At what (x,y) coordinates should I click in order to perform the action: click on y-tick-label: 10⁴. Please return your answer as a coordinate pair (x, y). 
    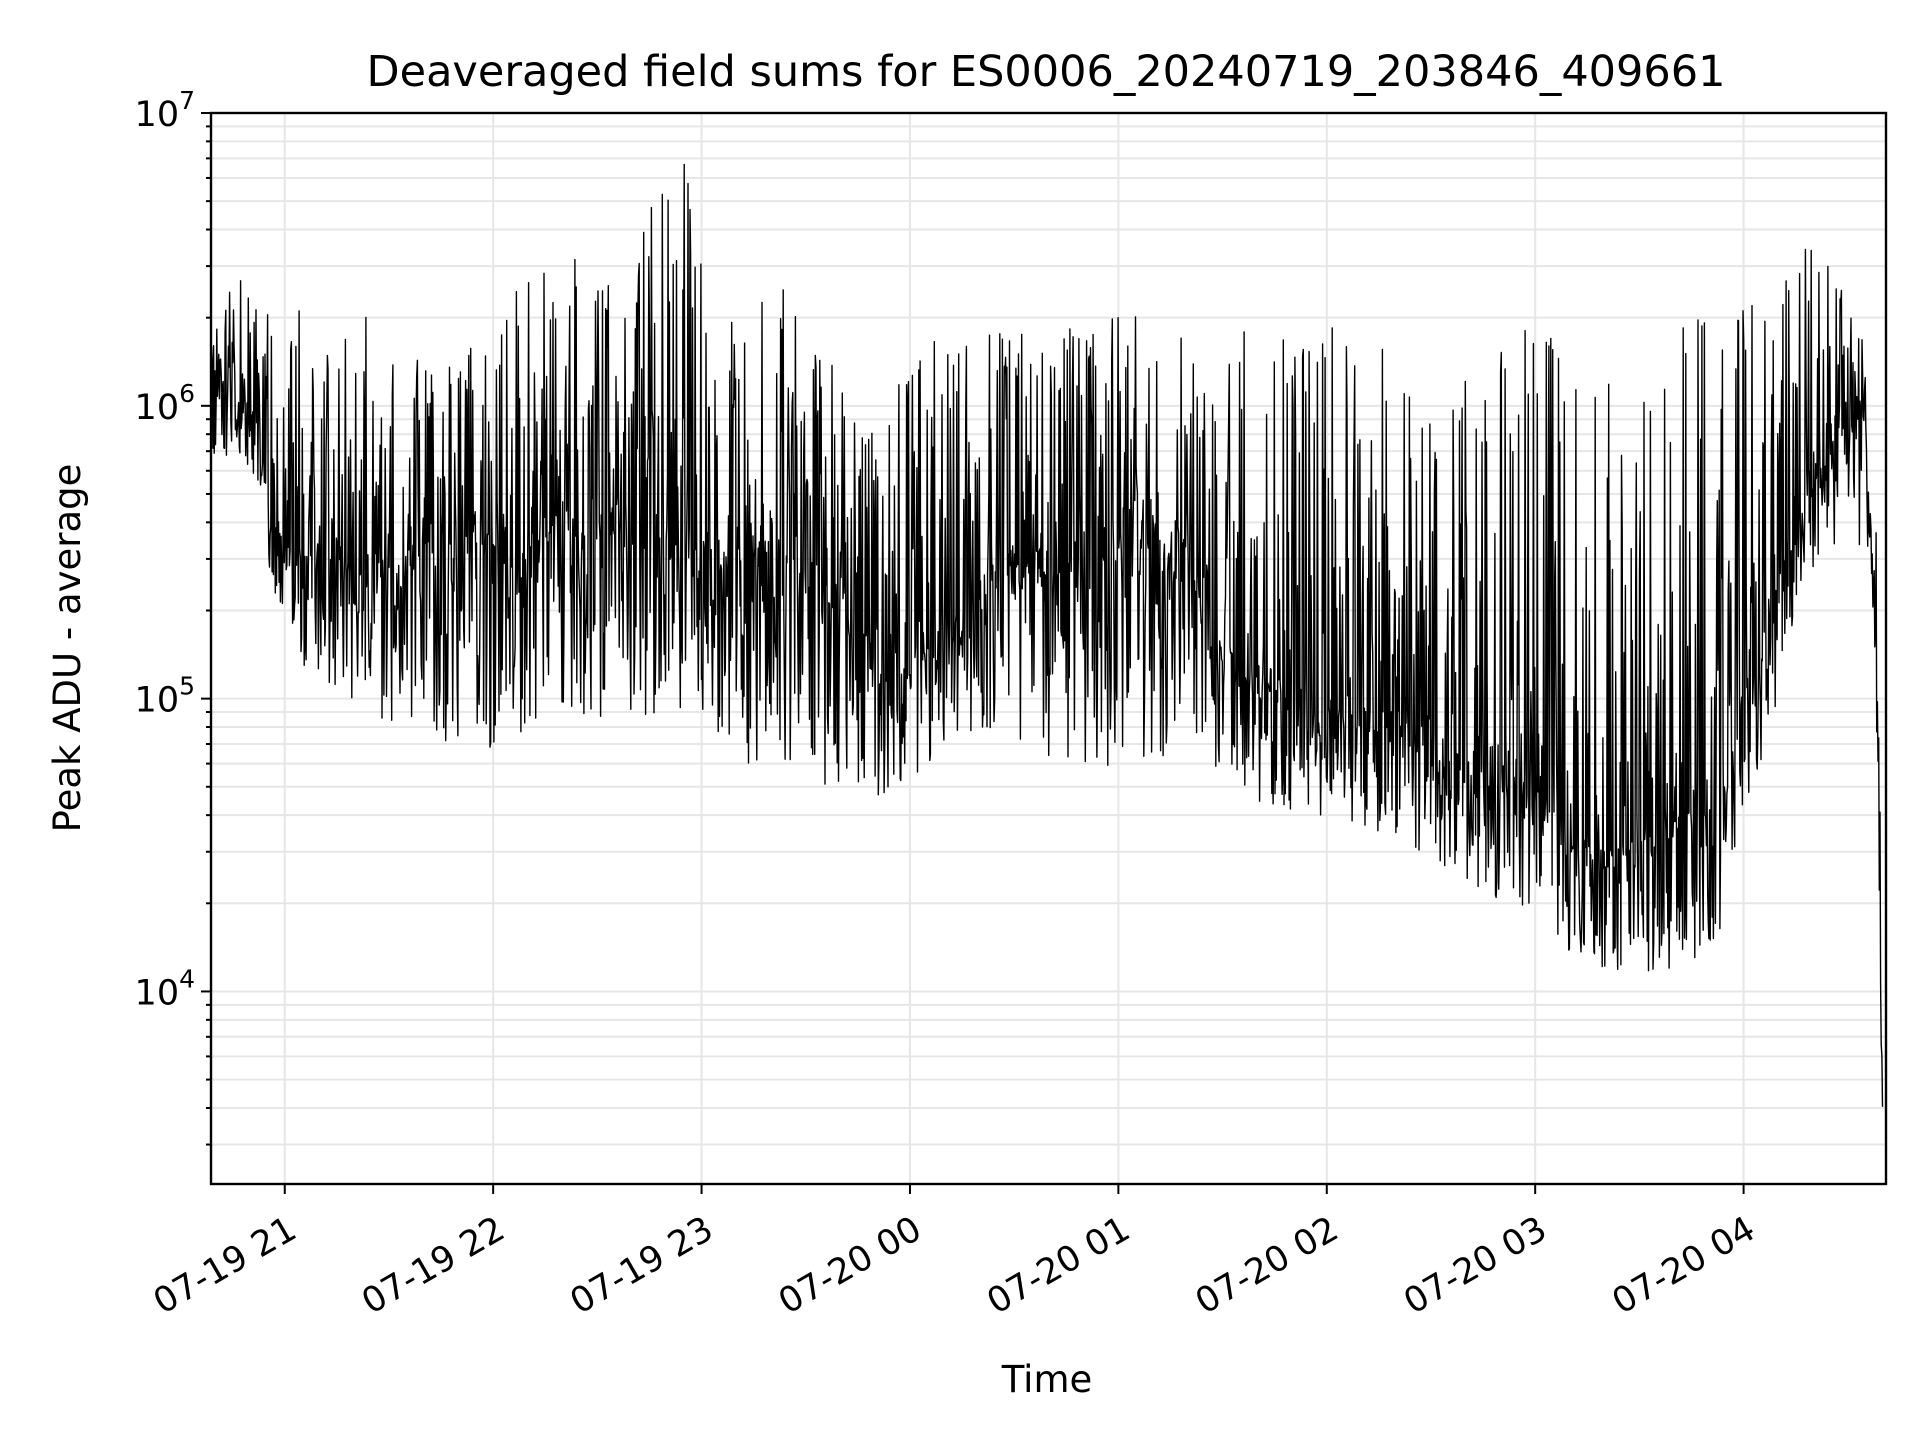
    Looking at the image, I should click on (165, 988).